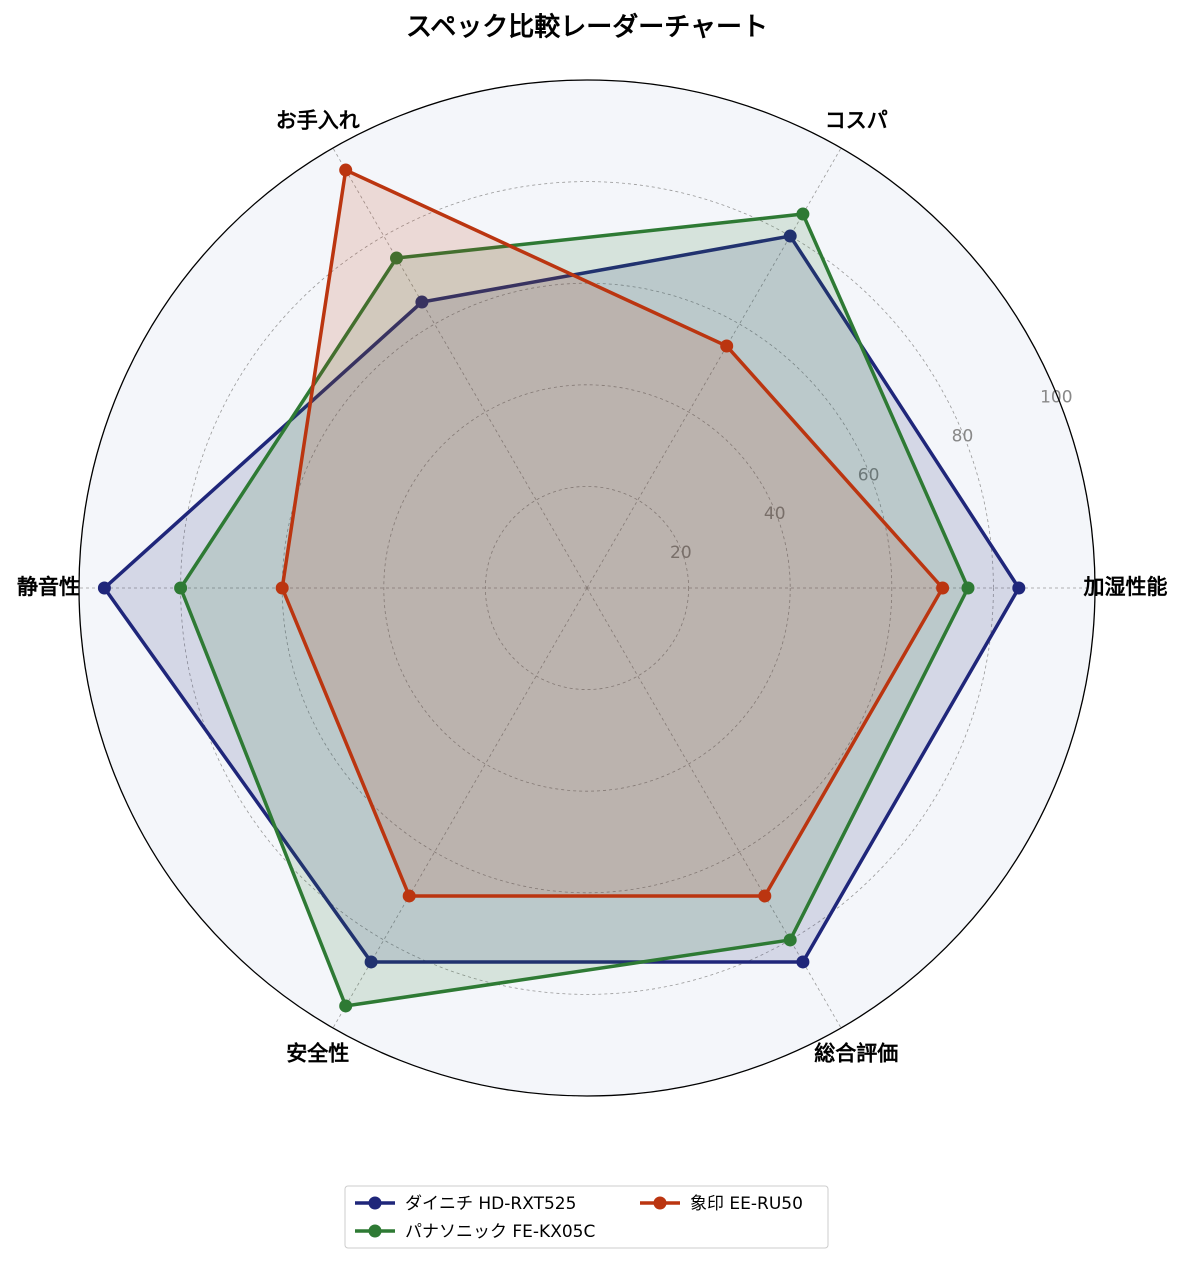 The height and width of the screenshot is (1268, 1185). I want to click on axis-label: 安全性, so click(317, 1053).